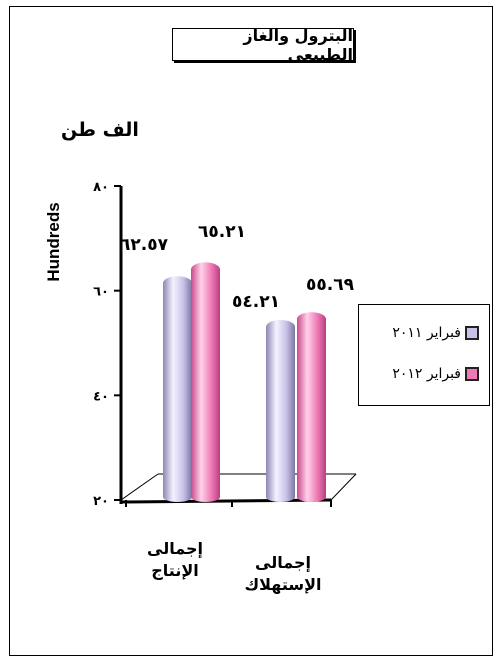 The image size is (504, 669). What do you see at coordinates (101, 292) in the screenshot?
I see `y-tick-label-60: ٦٠` at bounding box center [101, 292].